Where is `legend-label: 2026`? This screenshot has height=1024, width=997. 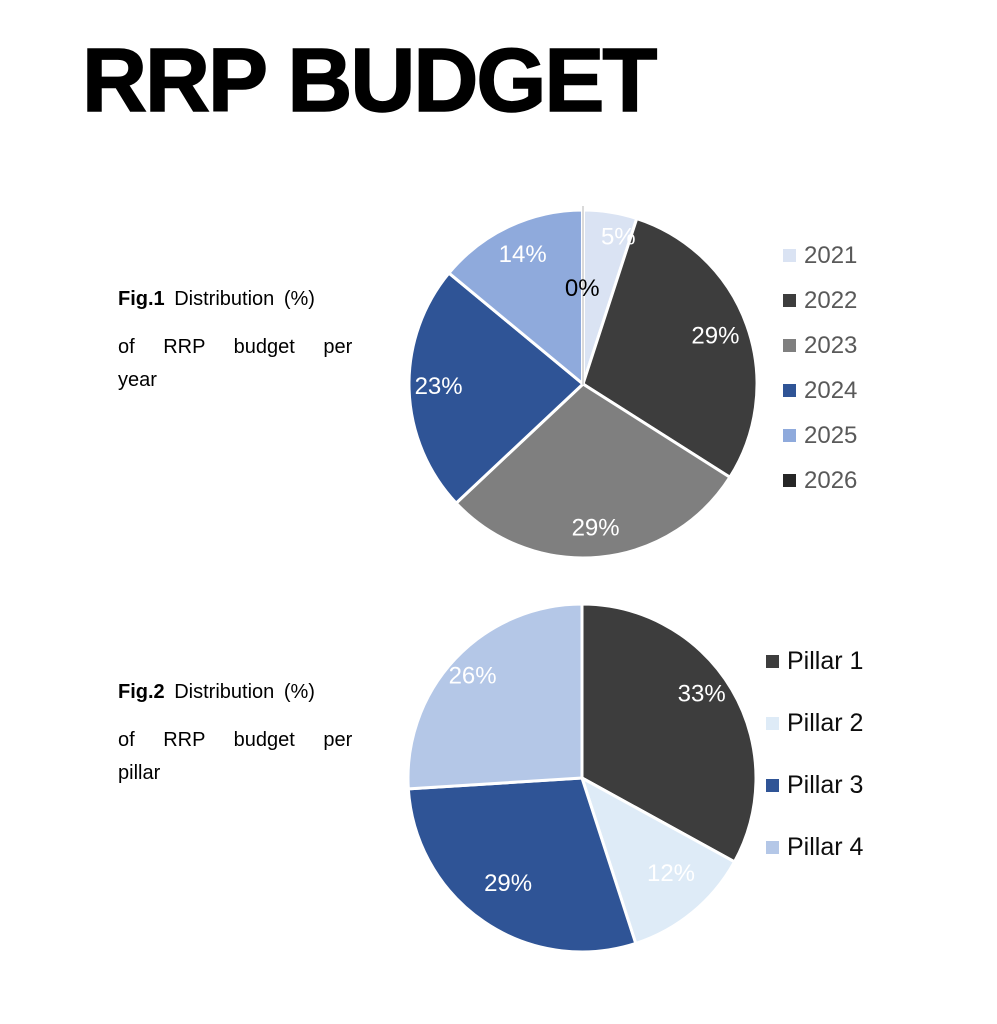
legend-label: 2026 is located at coordinates (831, 480).